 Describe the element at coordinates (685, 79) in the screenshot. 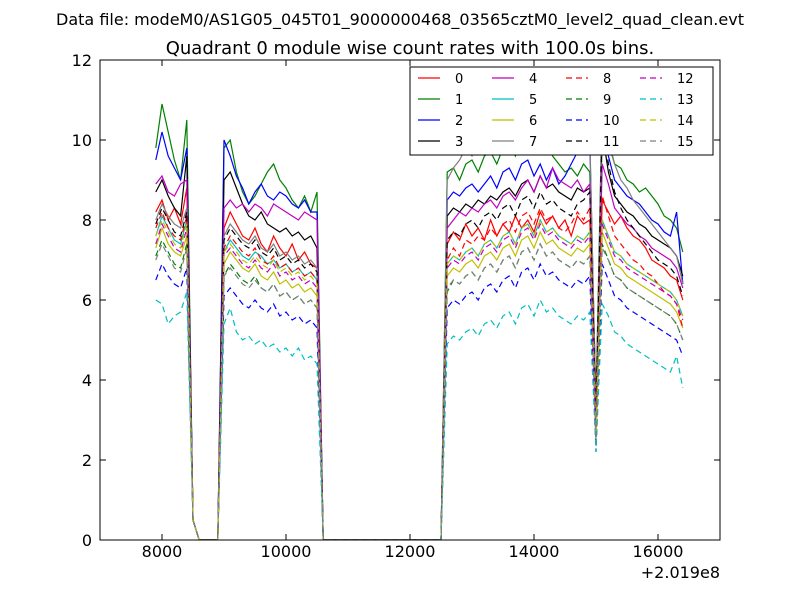

I see `legend-label-12: 12` at that location.